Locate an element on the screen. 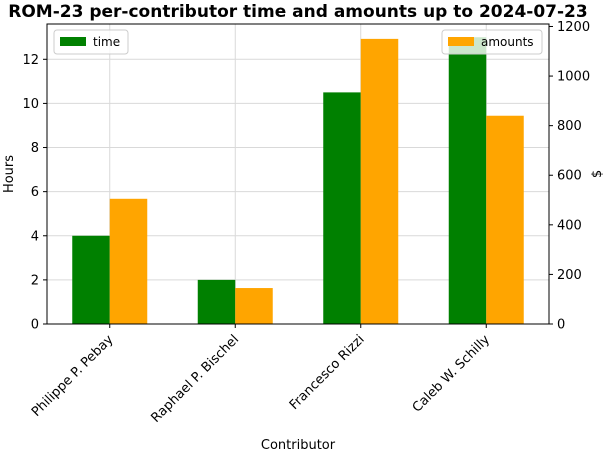 Image resolution: width=614 pixels, height=454 pixels. right-tick-label: 400 is located at coordinates (569, 225).